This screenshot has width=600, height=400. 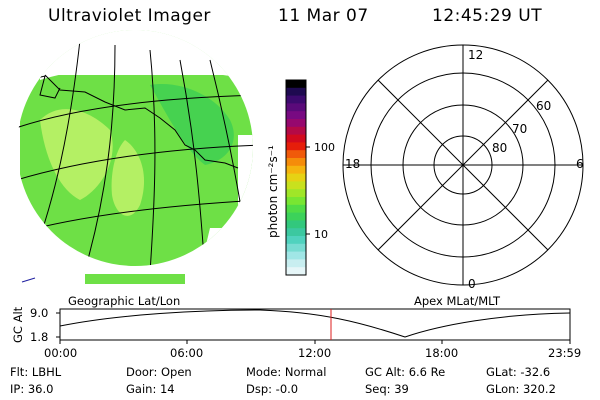 I want to click on polar-meridian, so click(x=463, y=165).